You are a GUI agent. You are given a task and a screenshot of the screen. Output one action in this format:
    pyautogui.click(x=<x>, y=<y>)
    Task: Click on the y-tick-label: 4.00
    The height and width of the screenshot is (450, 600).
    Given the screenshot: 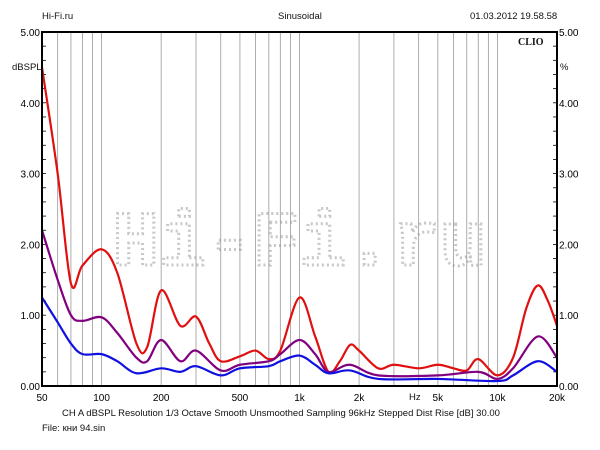 What is the action you would take?
    pyautogui.click(x=31, y=104)
    